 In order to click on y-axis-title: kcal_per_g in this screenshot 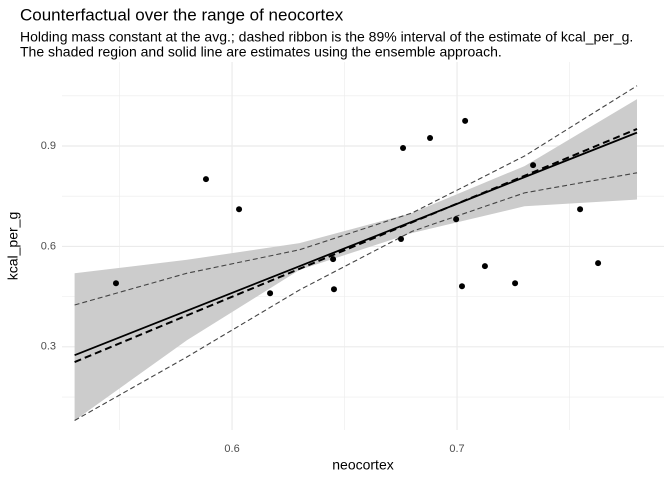, I will do `click(13, 246)`.